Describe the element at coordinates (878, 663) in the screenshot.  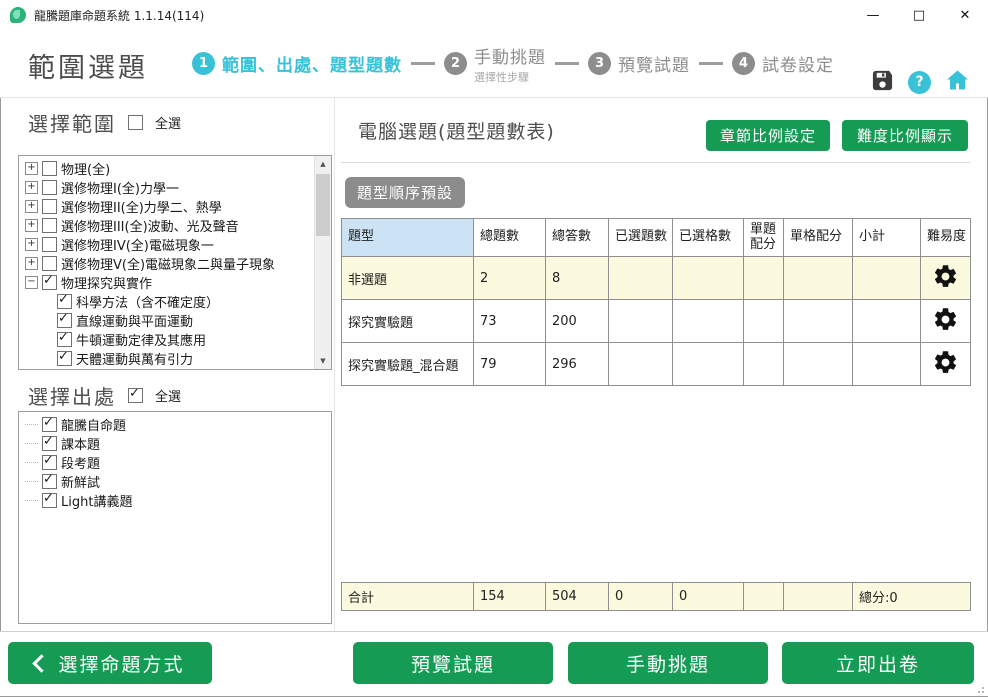
I see `generate-paper-button: 立即出卷` at that location.